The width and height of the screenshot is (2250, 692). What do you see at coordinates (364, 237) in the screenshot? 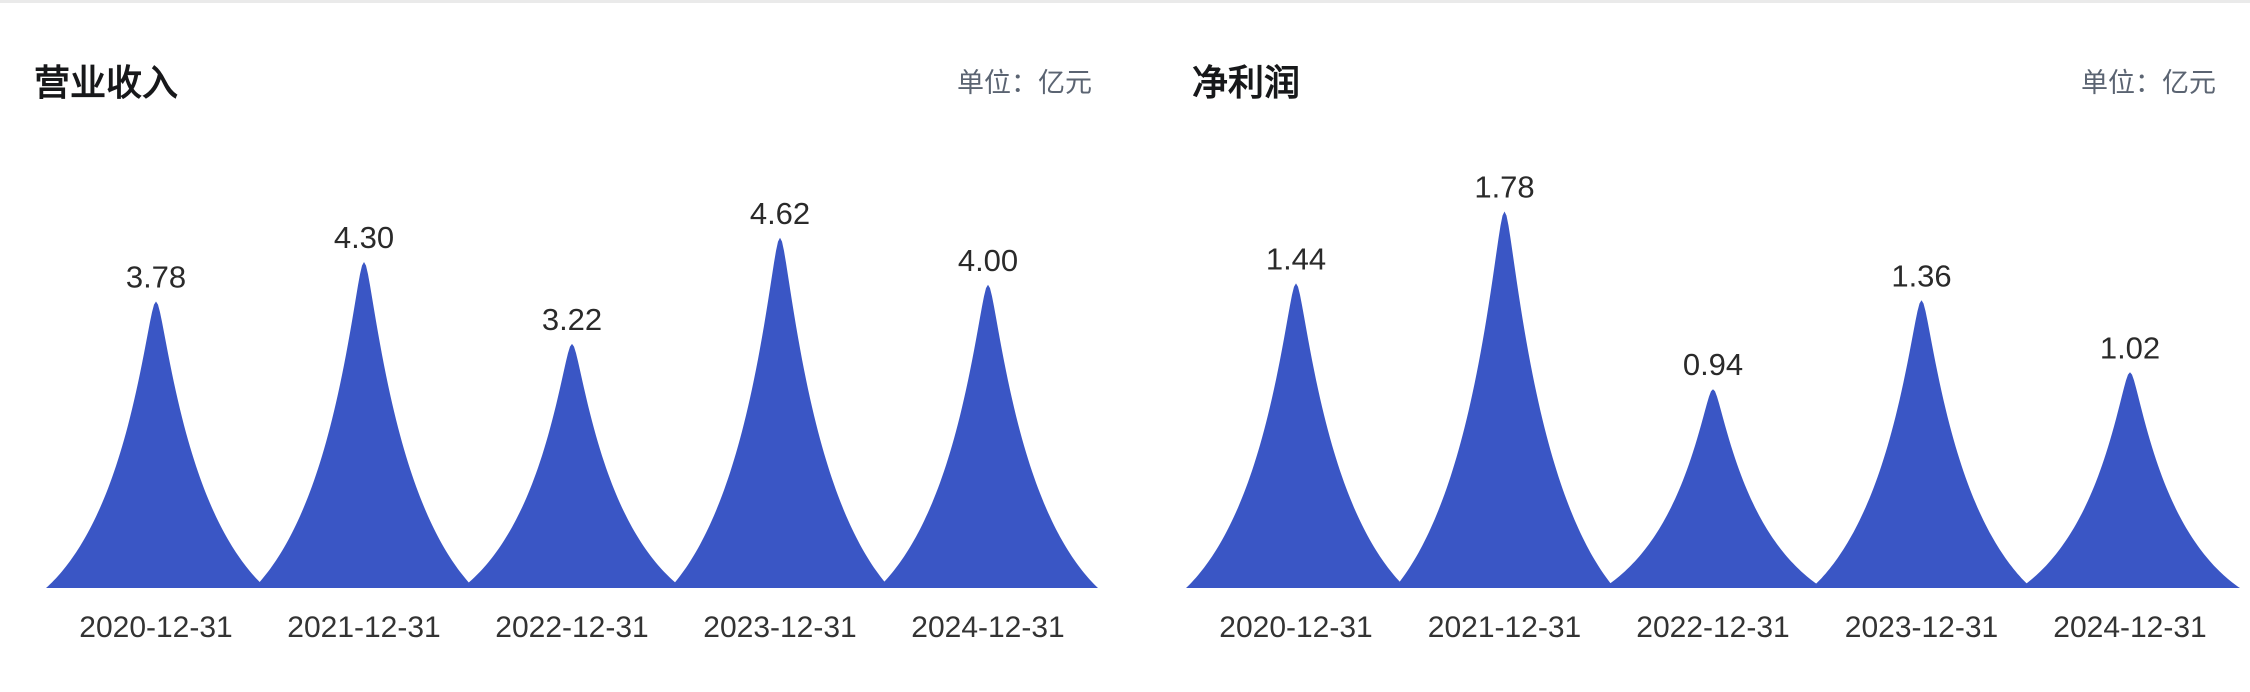
I see `value-label-2021-12-31: 4.30` at bounding box center [364, 237].